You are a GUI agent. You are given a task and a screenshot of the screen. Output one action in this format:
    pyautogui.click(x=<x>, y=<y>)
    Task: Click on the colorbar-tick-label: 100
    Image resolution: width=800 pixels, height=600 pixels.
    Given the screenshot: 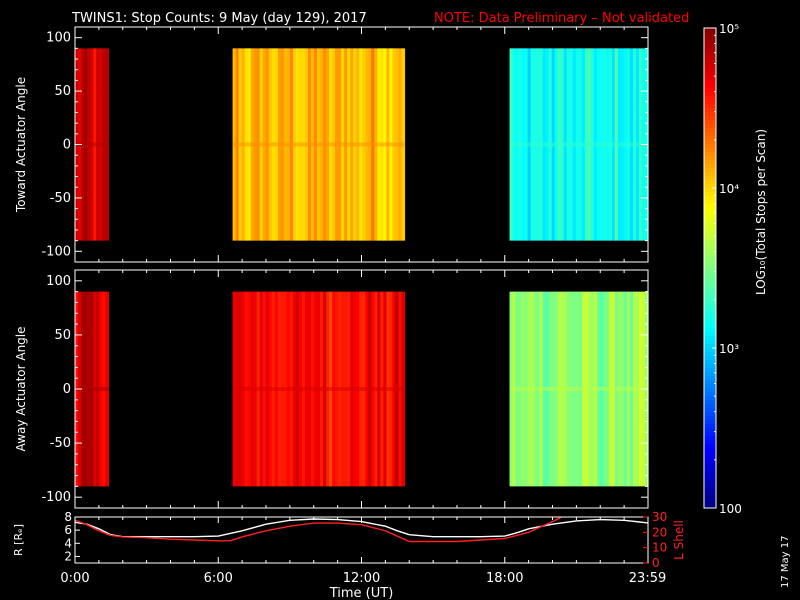 What is the action you would take?
    pyautogui.click(x=730, y=509)
    